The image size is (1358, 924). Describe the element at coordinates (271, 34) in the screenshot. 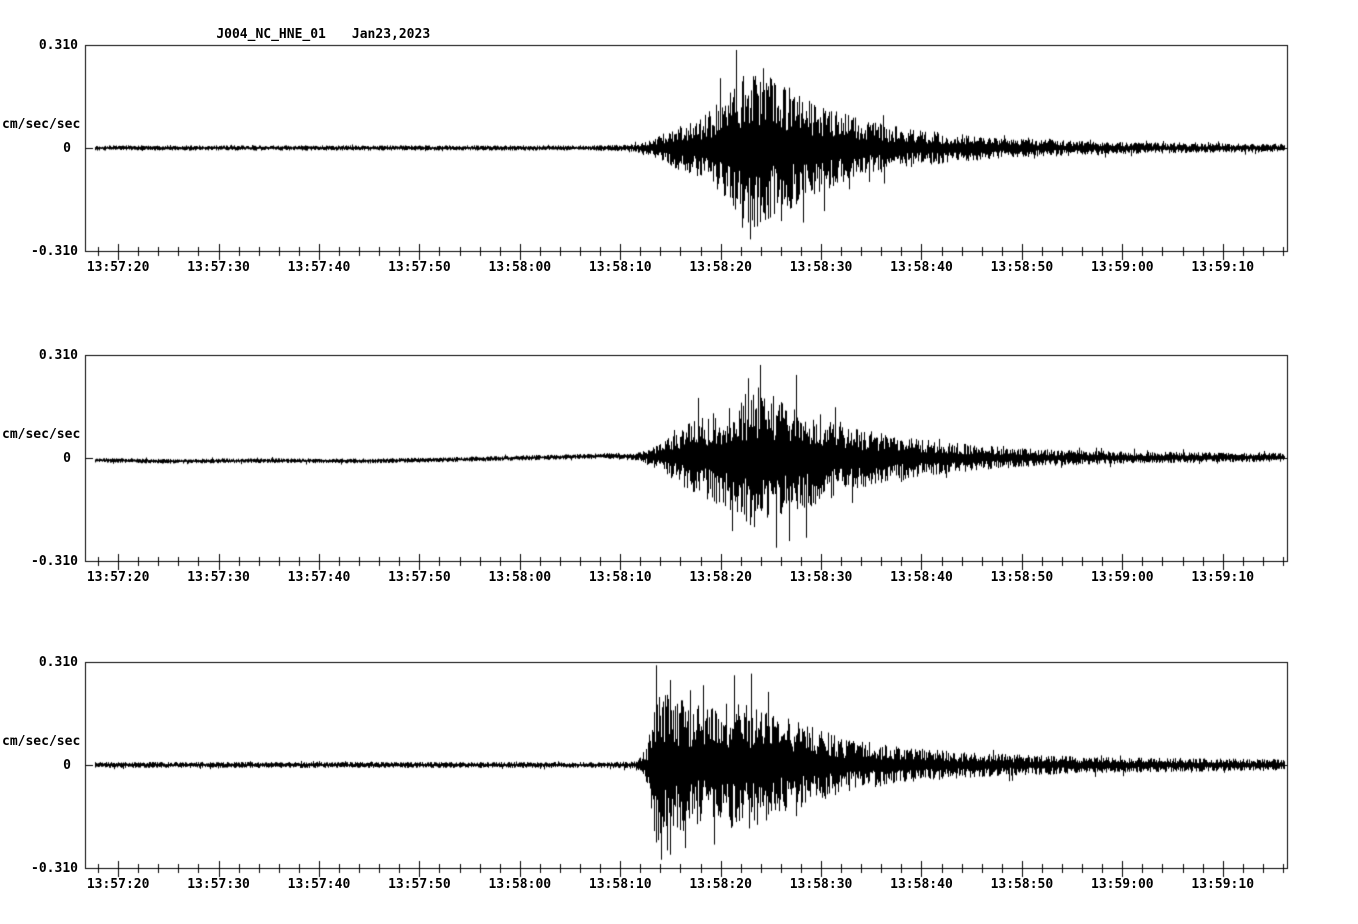

I see `station-id: J004_NC_HNE_01` at that location.